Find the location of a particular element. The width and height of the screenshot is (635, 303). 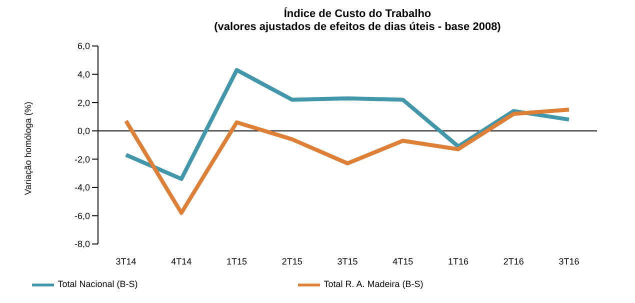

y-axis-title: Variação homóloga (%) is located at coordinates (28, 148).